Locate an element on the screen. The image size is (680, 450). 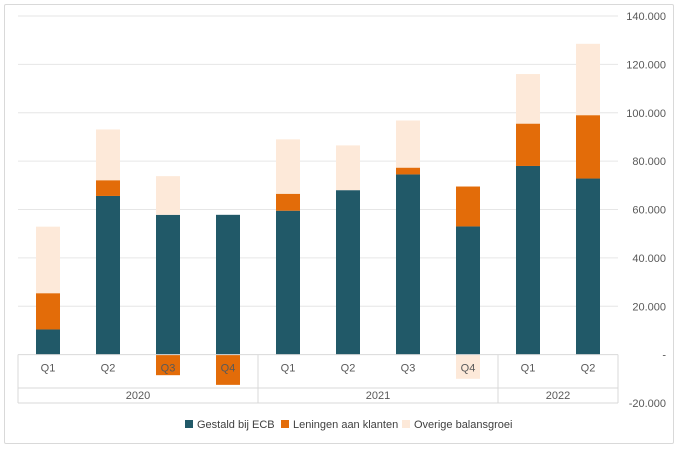
y-tick-label: 20.000 is located at coordinates (649, 307).